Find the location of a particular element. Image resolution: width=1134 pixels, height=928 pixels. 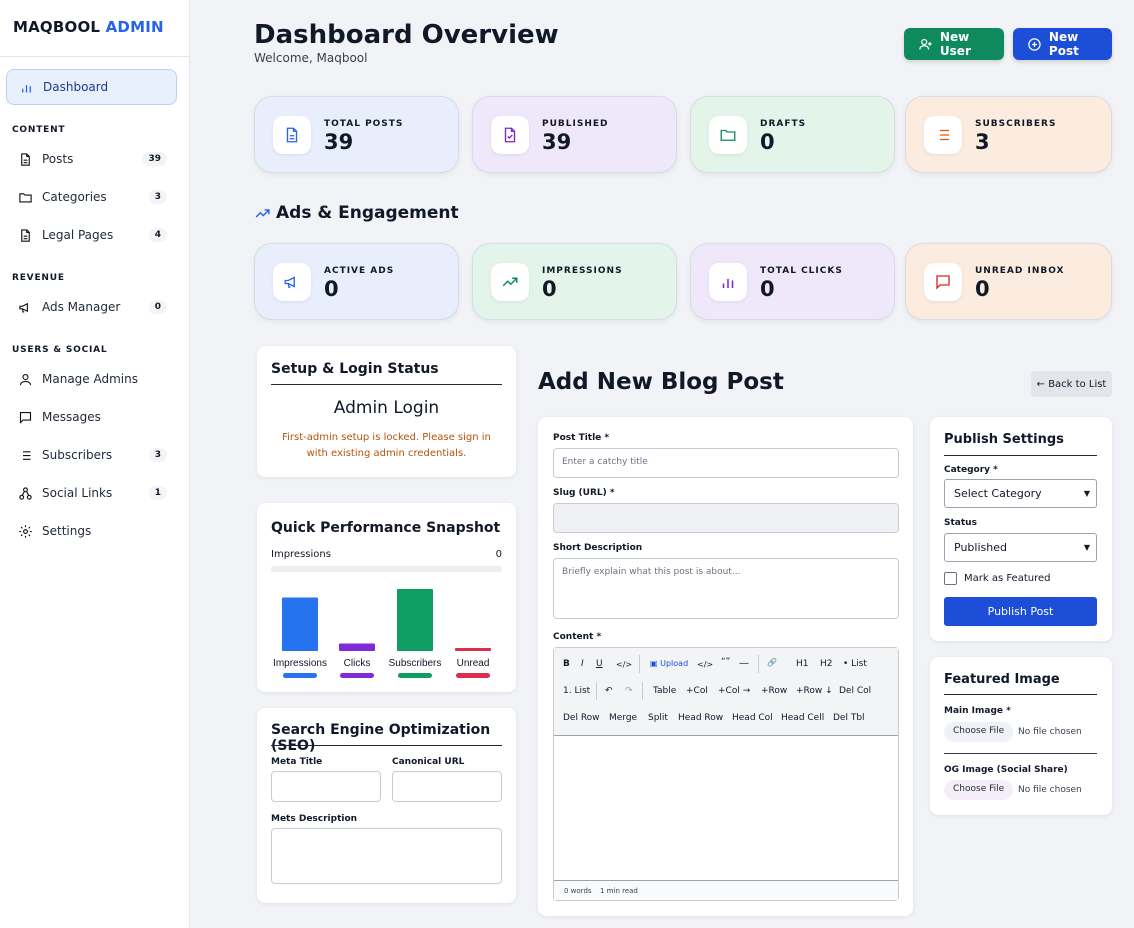

stat-card-total-clicks: TOTAL CLICKS 0 is located at coordinates (792, 281).